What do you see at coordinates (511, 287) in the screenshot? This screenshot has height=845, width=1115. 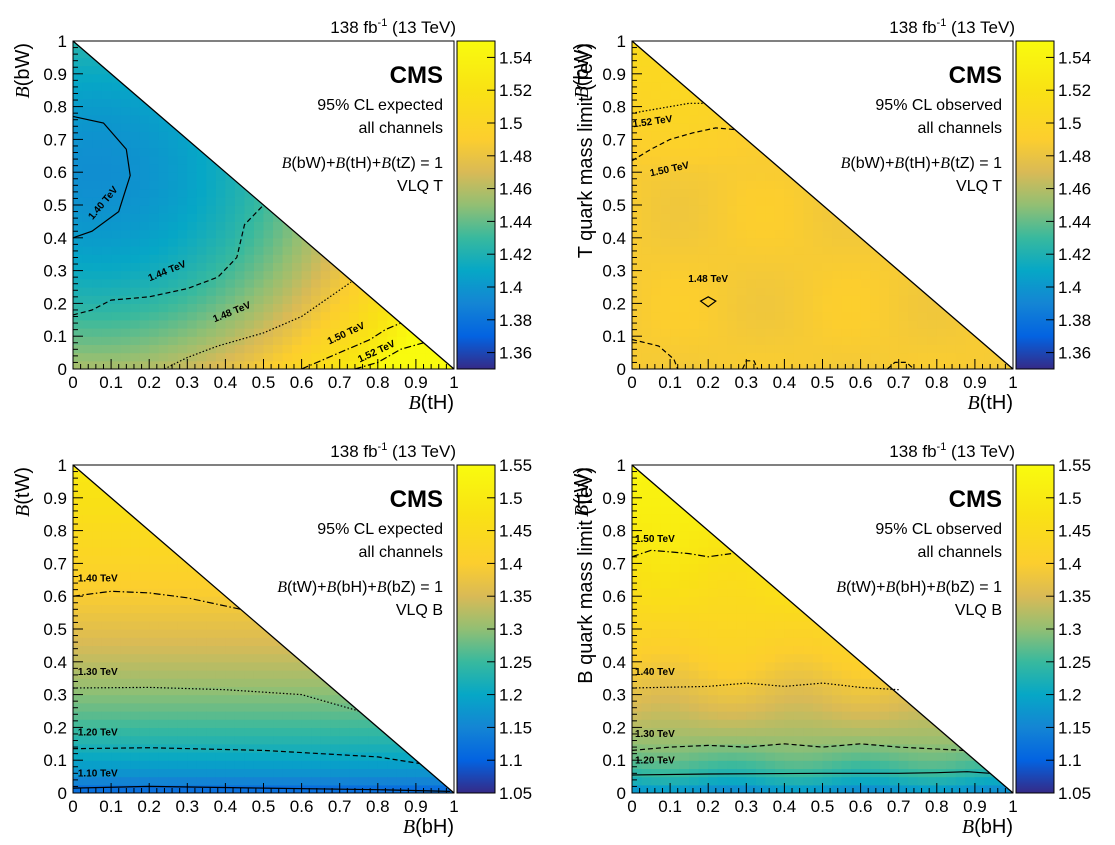 I see `color-bar-tick-label: 1.4` at bounding box center [511, 287].